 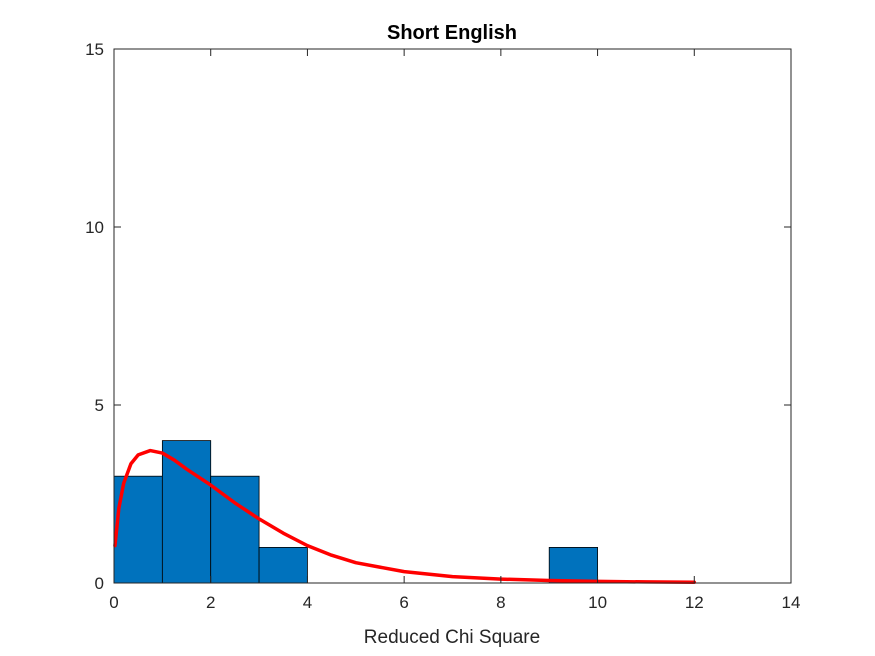 What do you see at coordinates (403, 602) in the screenshot?
I see `x-tick-label: 6` at bounding box center [403, 602].